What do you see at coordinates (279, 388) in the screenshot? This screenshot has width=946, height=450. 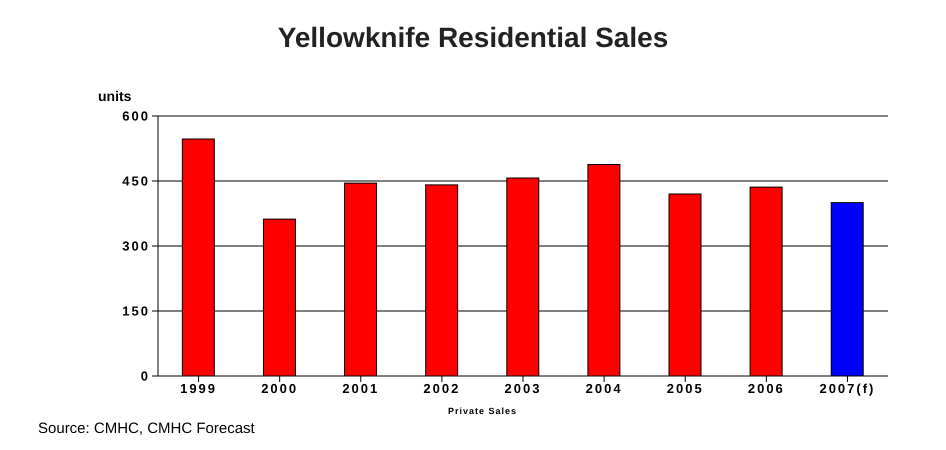 I see `x-tick-label: 2000` at bounding box center [279, 388].